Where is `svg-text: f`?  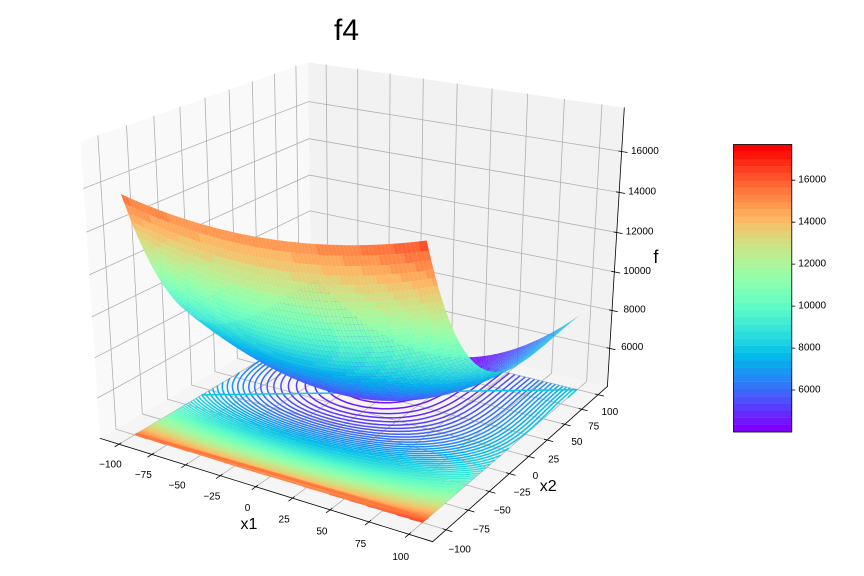 svg-text: f is located at coordinates (656, 257).